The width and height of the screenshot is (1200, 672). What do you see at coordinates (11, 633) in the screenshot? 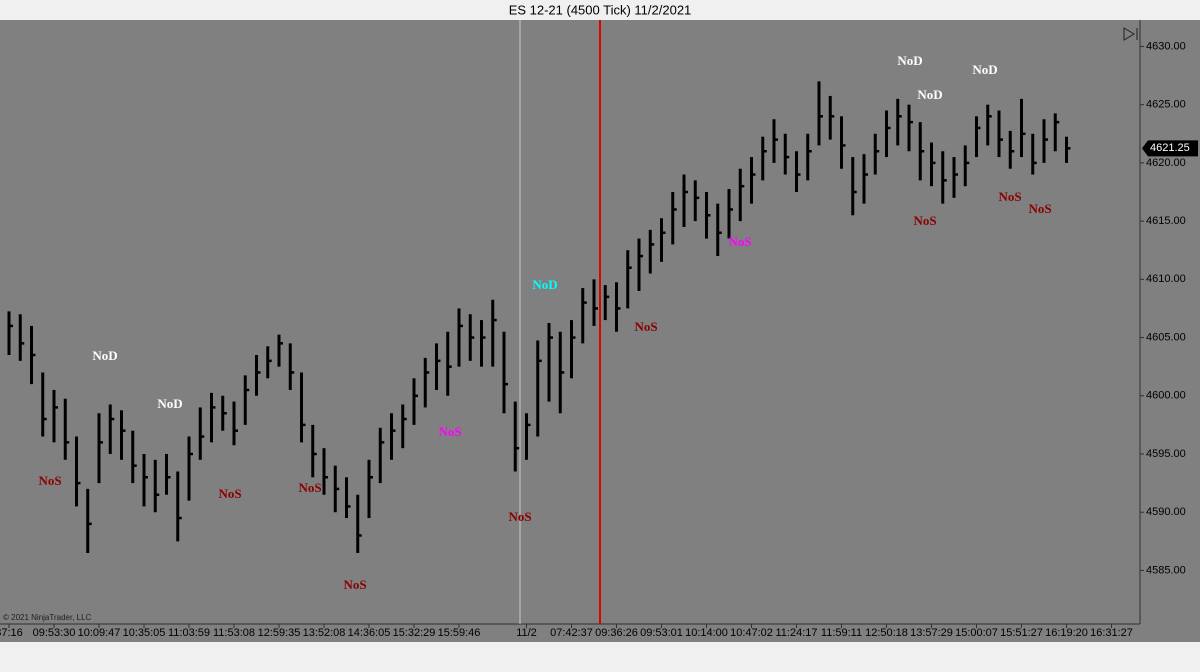
I see `x-tick-label: 37:16` at bounding box center [11, 633].